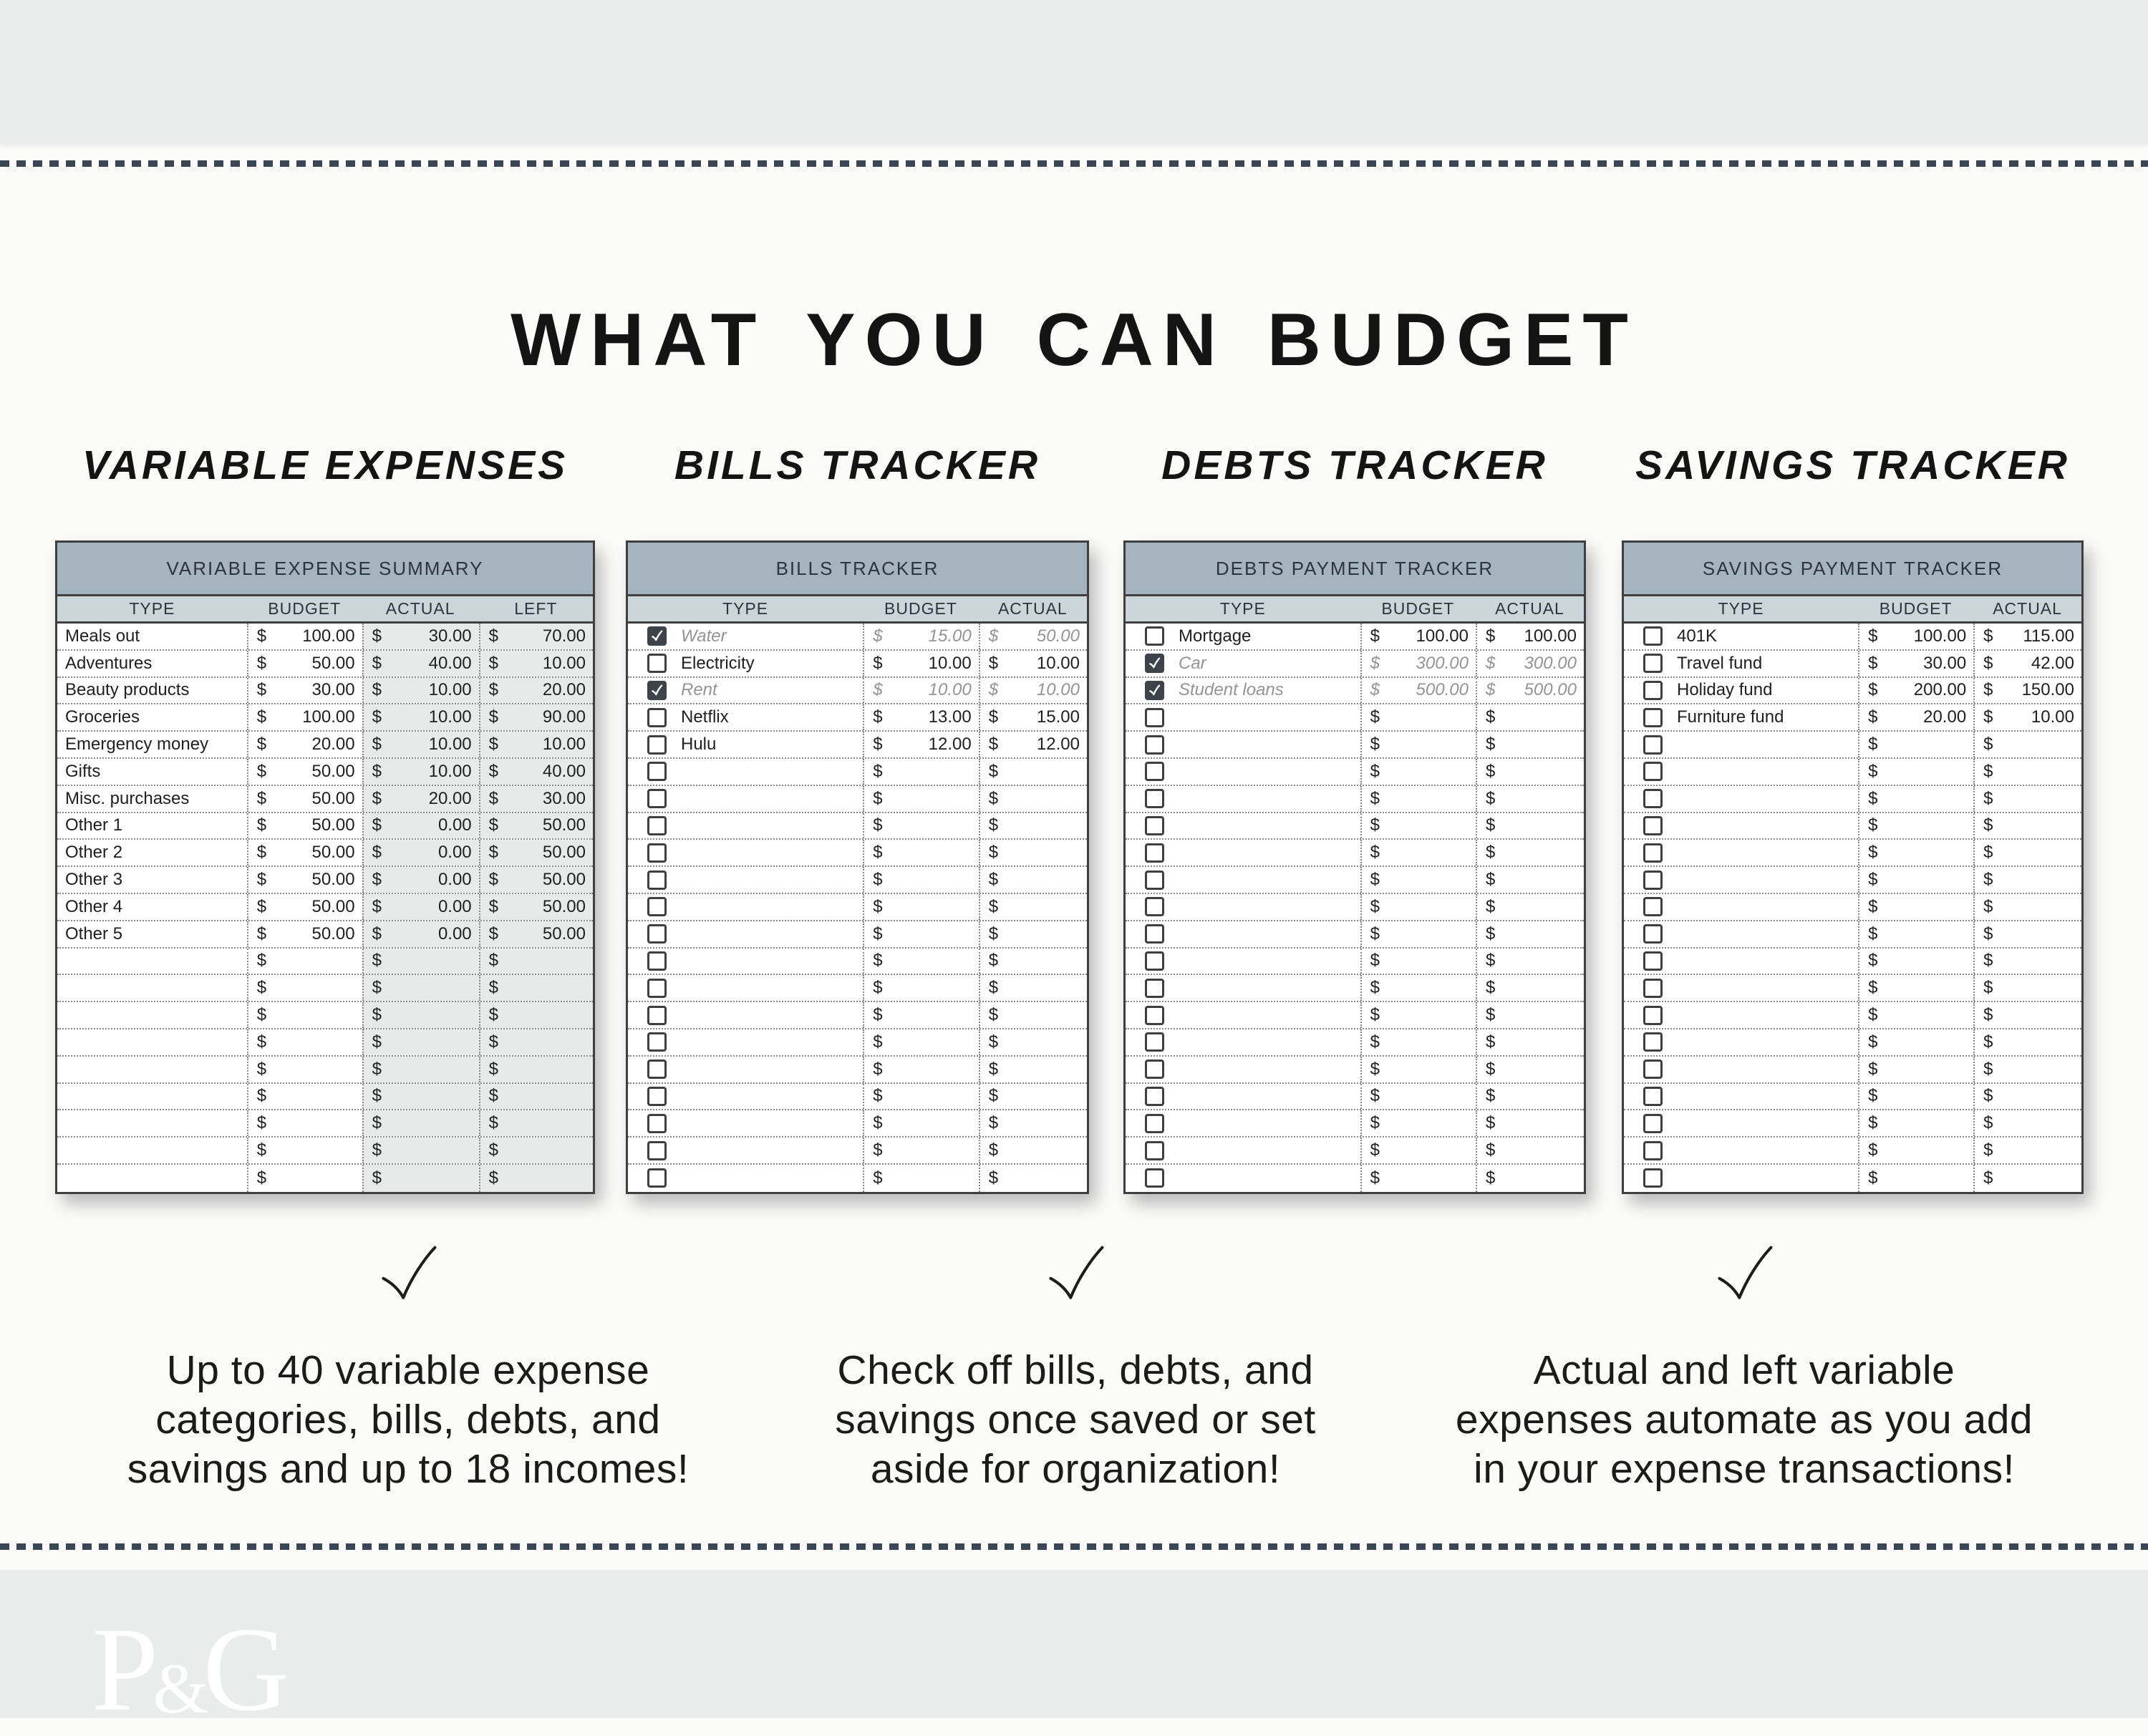 The height and width of the screenshot is (1736, 2148). What do you see at coordinates (535, 717) in the screenshot?
I see `left-cell: $90.00` at bounding box center [535, 717].